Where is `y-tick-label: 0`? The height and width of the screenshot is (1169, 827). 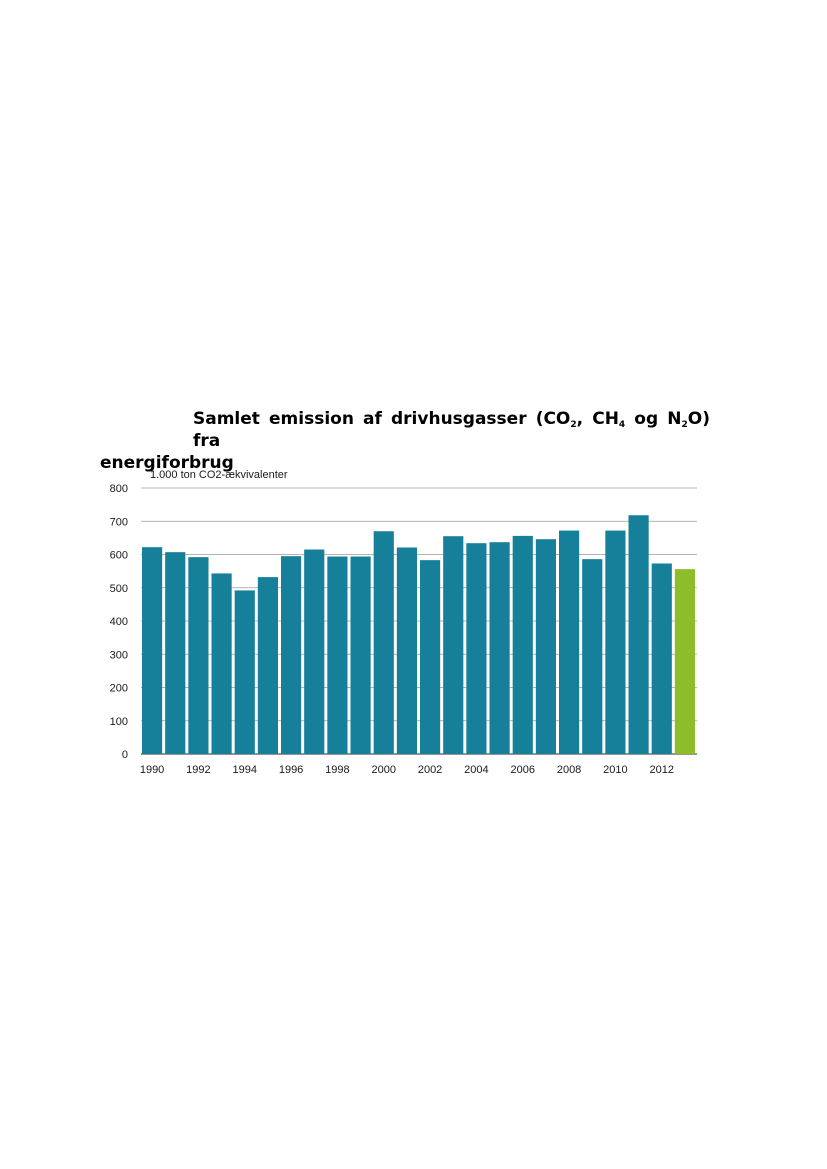 y-tick-label: 0 is located at coordinates (125, 755).